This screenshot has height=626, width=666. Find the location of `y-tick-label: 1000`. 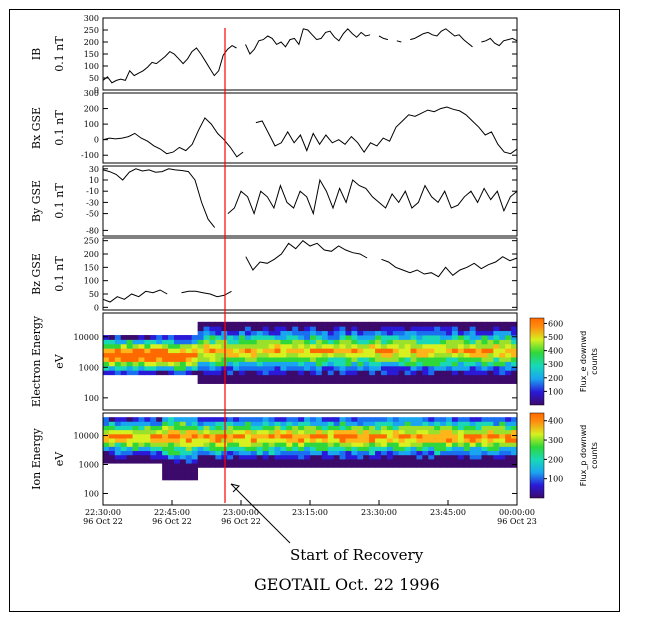

y-tick-label: 1000 is located at coordinates (89, 367).